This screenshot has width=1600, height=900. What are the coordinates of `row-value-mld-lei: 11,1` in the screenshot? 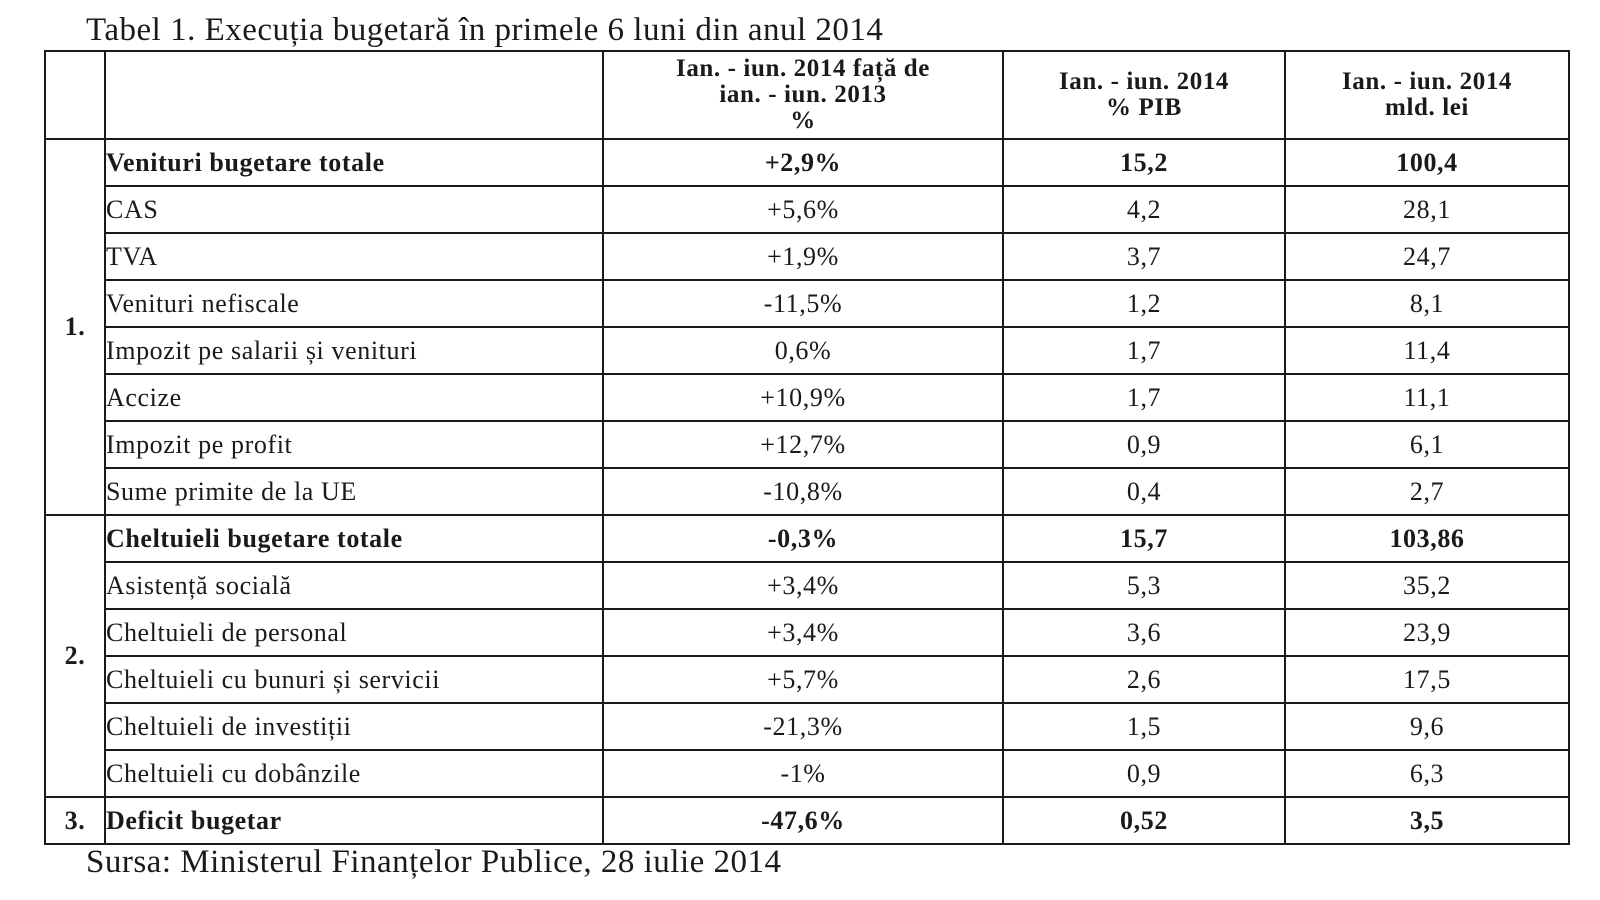 It's located at (1427, 397).